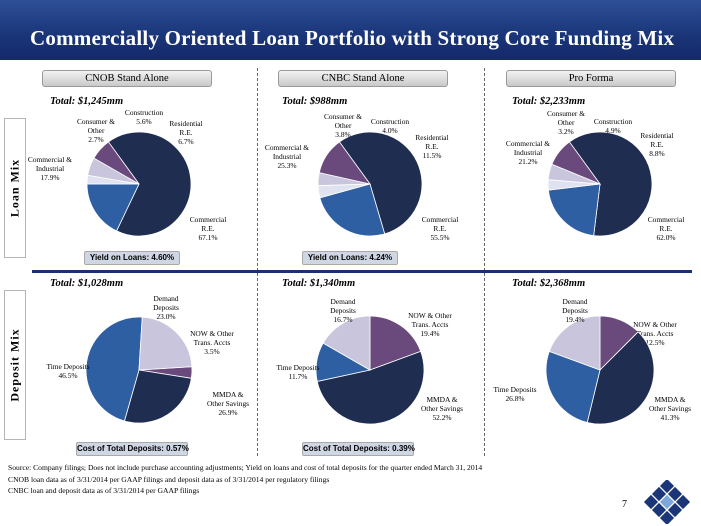 The image size is (701, 526). Describe the element at coordinates (127, 78) in the screenshot. I see `column-header-cnob: CNOB Stand Alone` at that location.